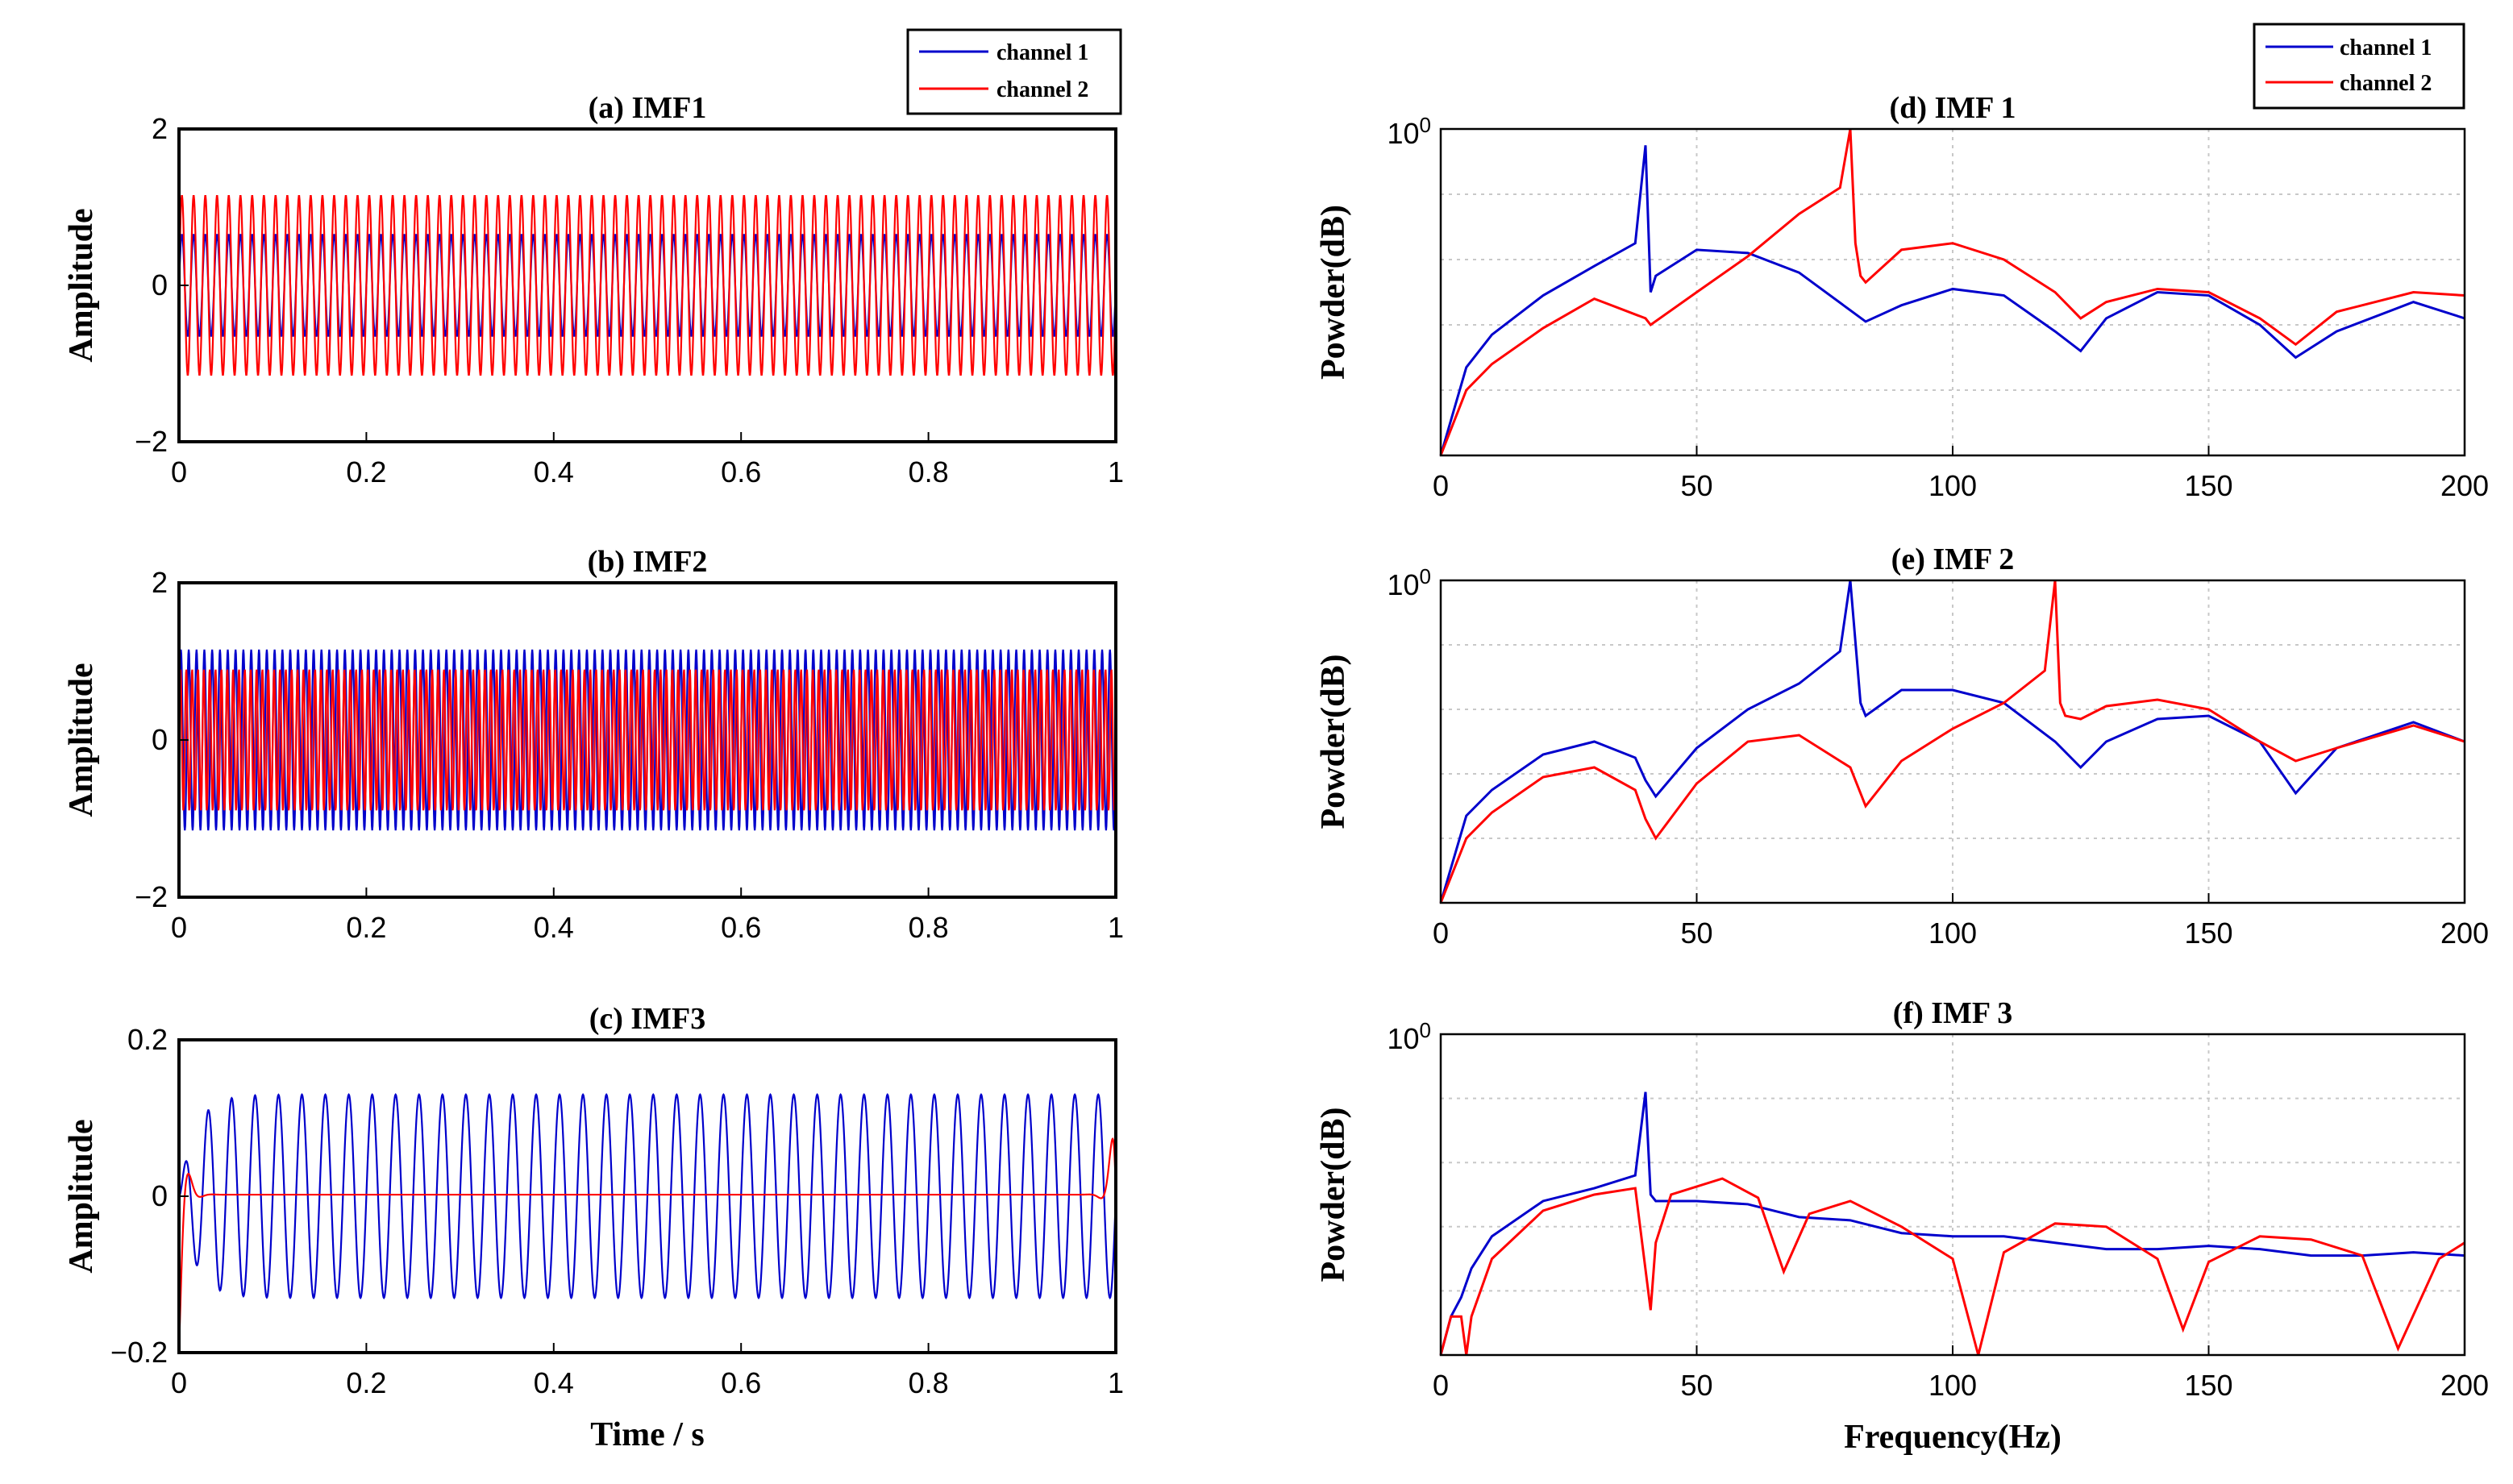 The image size is (2513, 1484). What do you see at coordinates (2386, 47) in the screenshot?
I see `legend-right-label-ch1: channel 1` at bounding box center [2386, 47].